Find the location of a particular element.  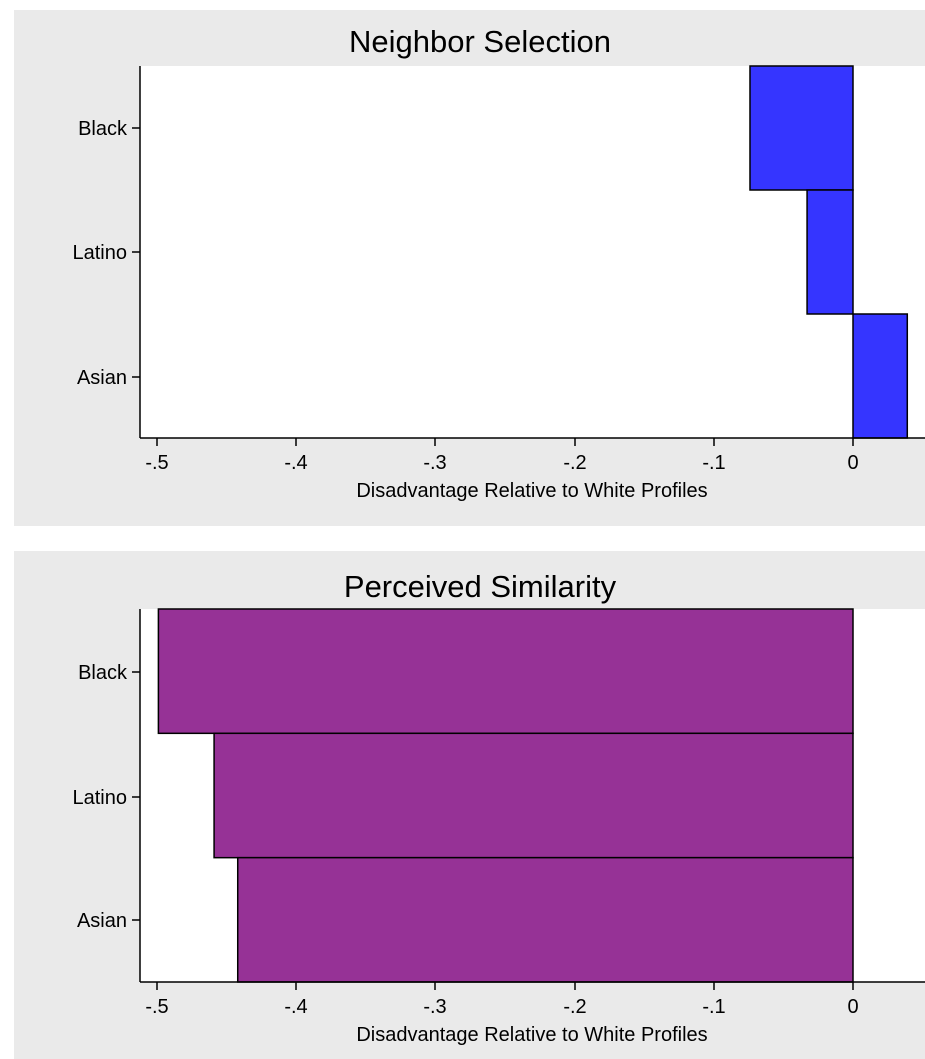

panel-2-x-axis-label: Disadvantage Relative to White Profiles is located at coordinates (531, 1035).